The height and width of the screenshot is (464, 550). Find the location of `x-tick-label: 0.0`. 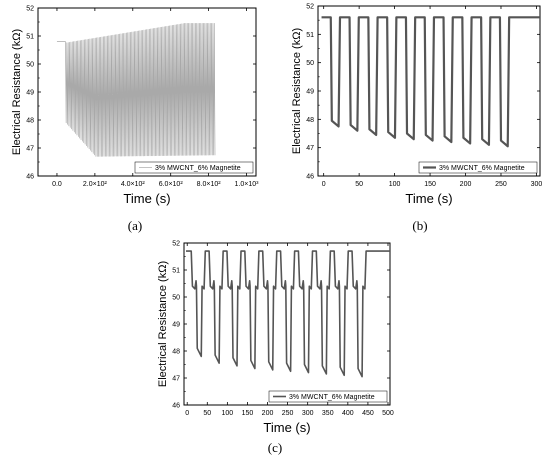

x-tick-label: 0.0 is located at coordinates (57, 184).